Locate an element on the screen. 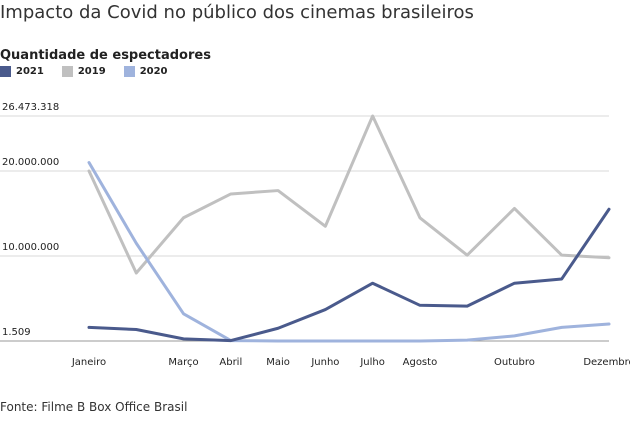  legend-label-2021: 2021 is located at coordinates (30, 71).